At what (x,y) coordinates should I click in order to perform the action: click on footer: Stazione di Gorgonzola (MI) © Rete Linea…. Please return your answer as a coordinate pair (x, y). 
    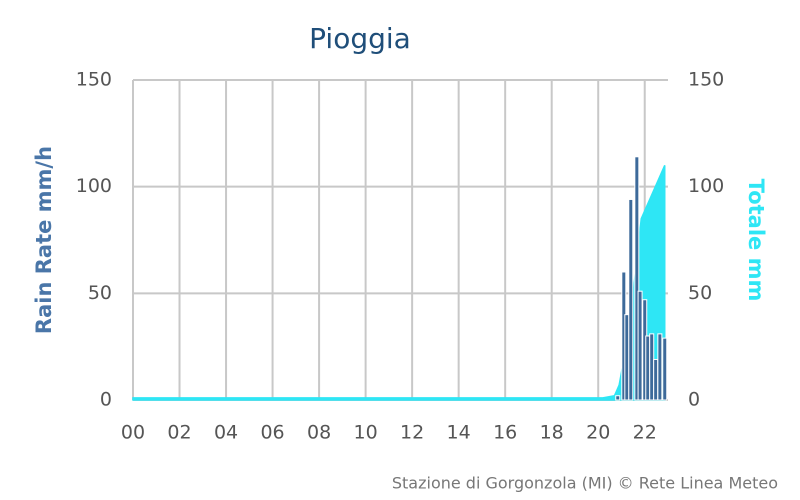
    Looking at the image, I should click on (585, 483).